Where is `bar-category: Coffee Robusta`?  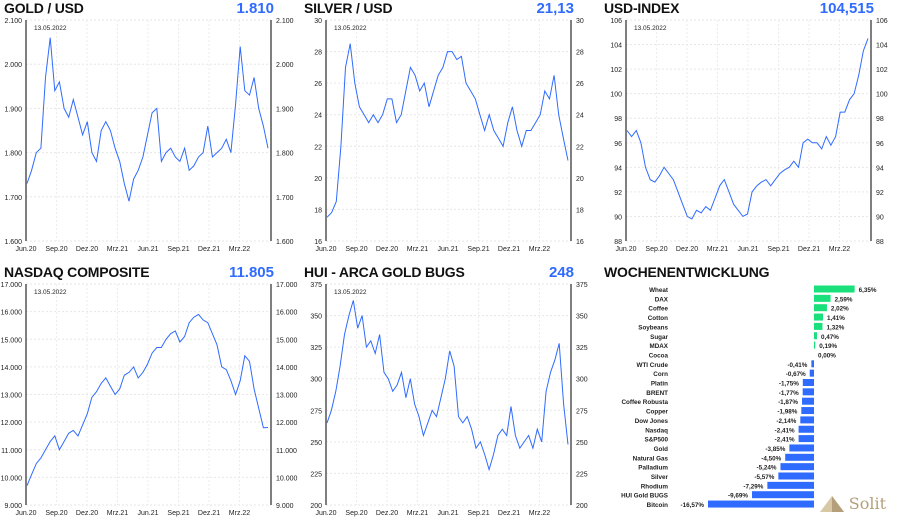
bar-category: Coffee Robusta is located at coordinates (644, 402).